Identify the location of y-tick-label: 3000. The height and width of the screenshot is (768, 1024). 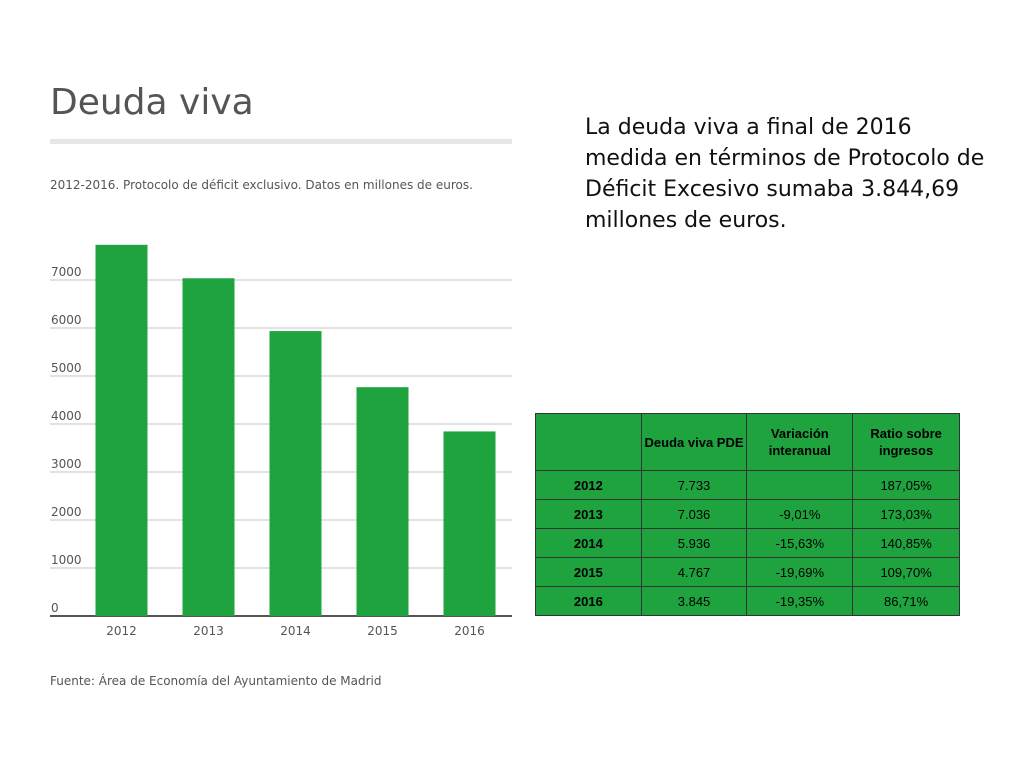
(66, 464).